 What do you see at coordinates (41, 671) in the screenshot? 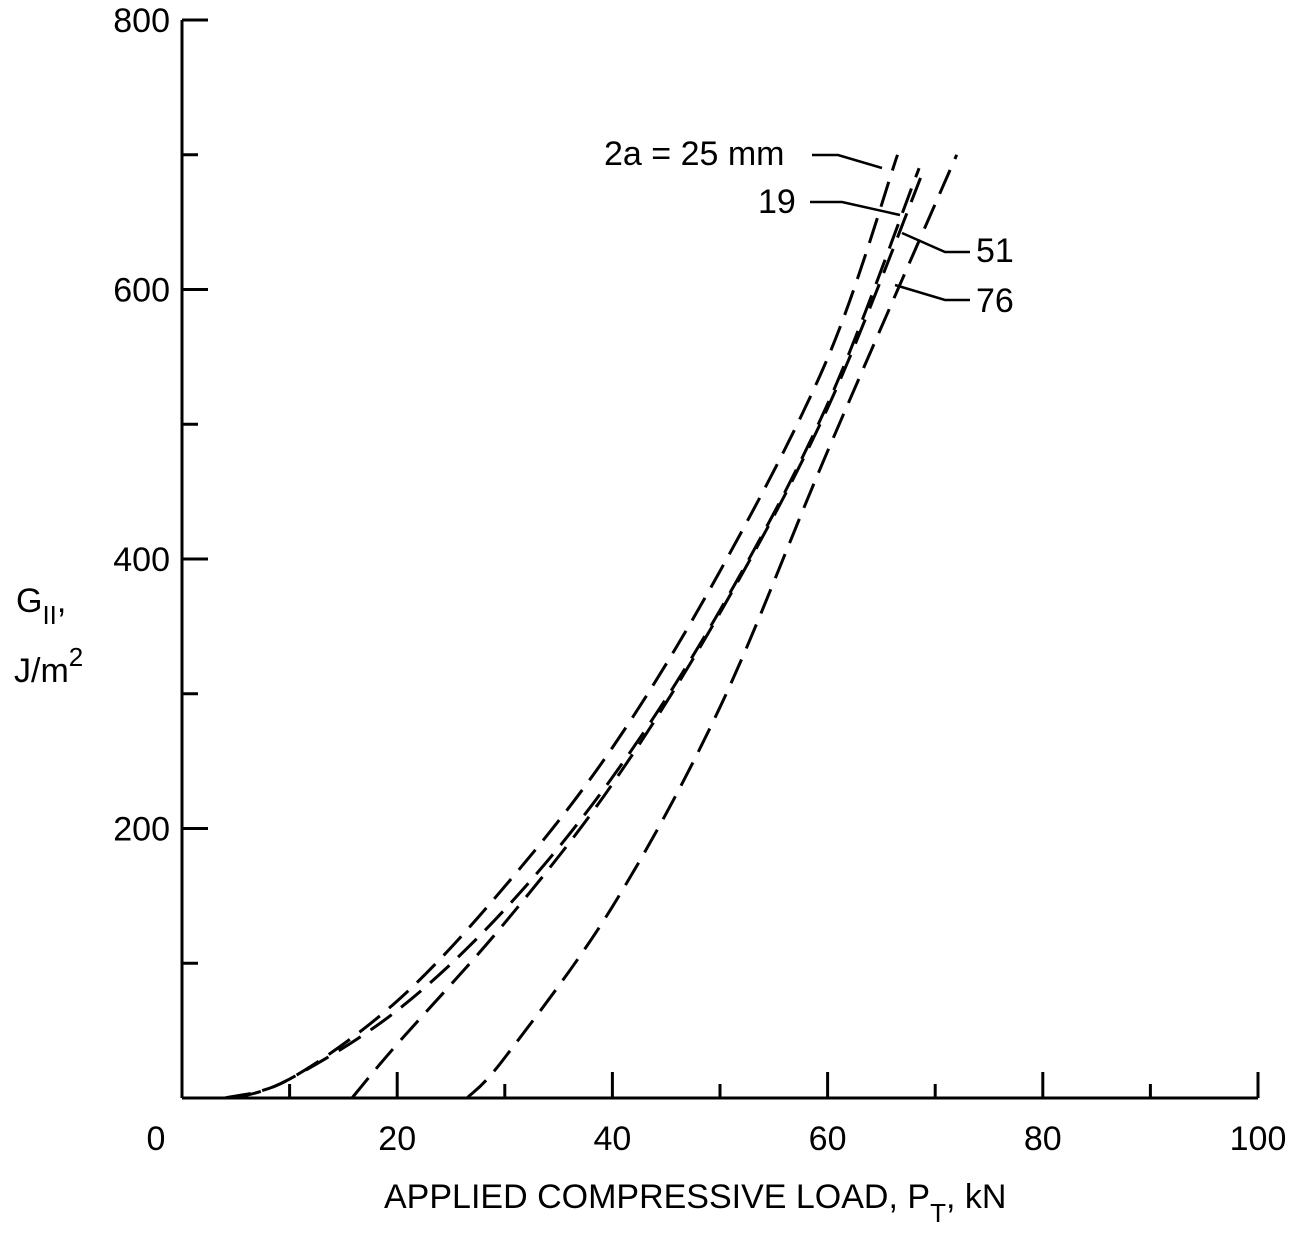
I see `y-axis-units-main: J/m` at bounding box center [41, 671].